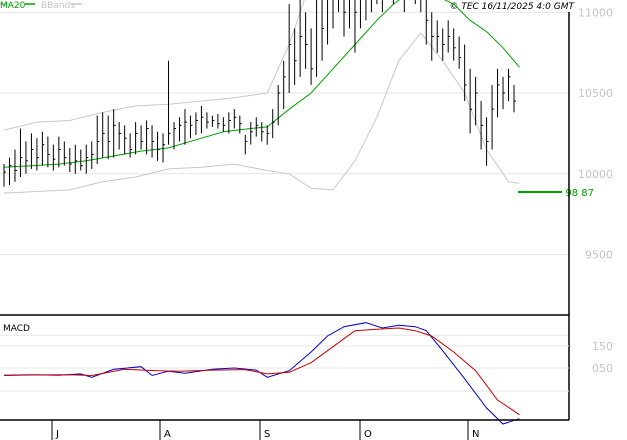 The width and height of the screenshot is (627, 440). Describe the element at coordinates (599, 255) in the screenshot. I see `price-tick-label: 9500` at that location.